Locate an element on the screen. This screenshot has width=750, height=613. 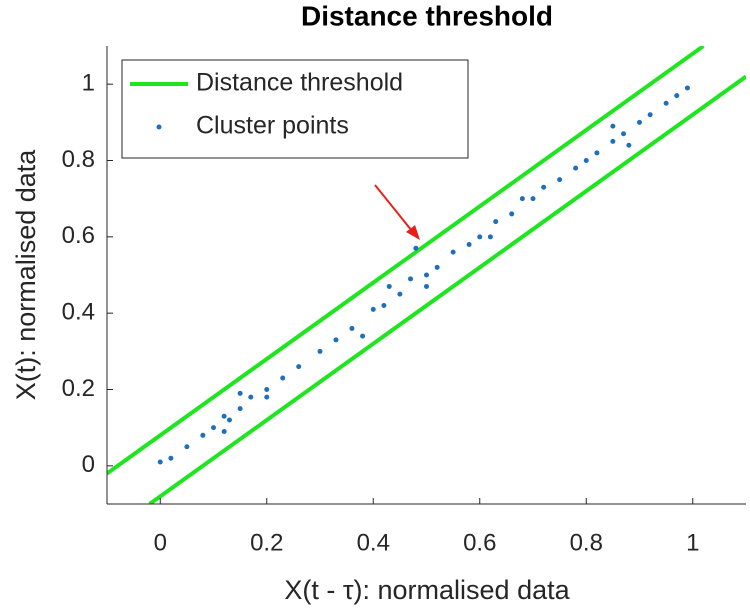
y-tick-label: 0.4 is located at coordinates (78, 312).